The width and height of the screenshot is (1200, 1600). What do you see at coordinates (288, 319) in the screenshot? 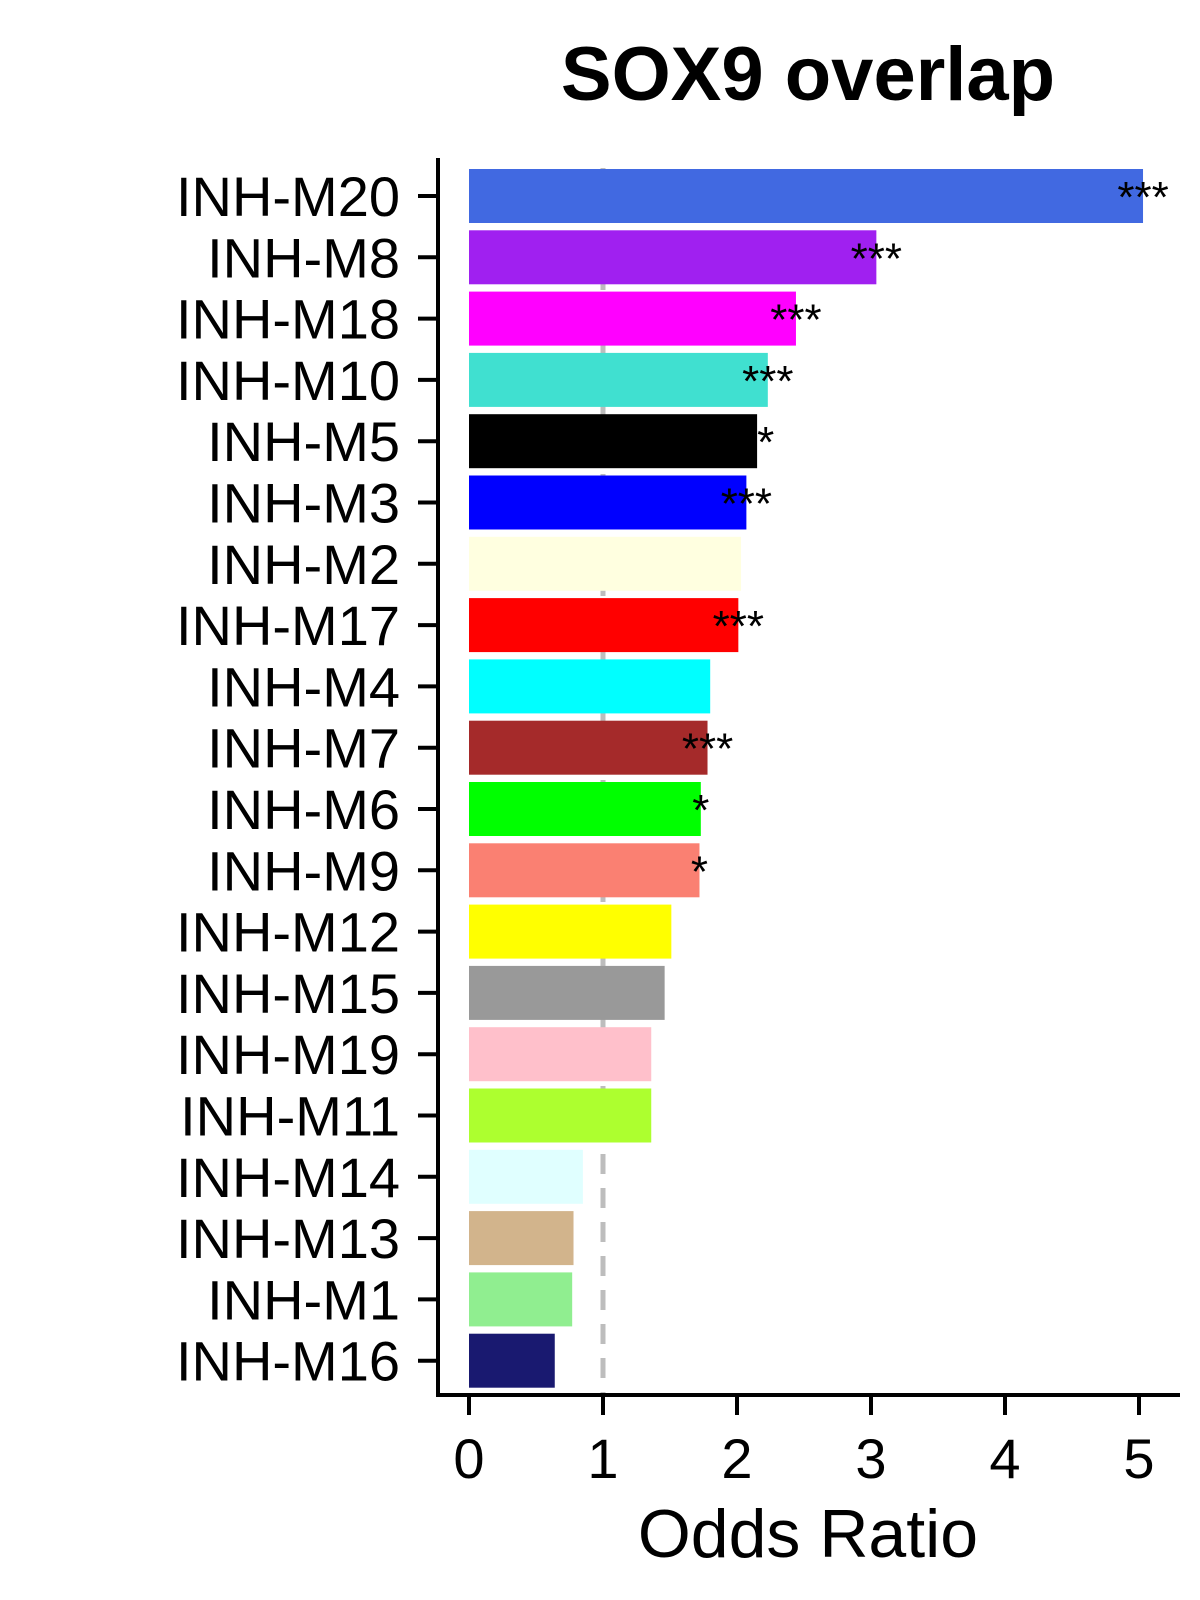
I see `y-tick-label: INH-M18` at bounding box center [288, 319].